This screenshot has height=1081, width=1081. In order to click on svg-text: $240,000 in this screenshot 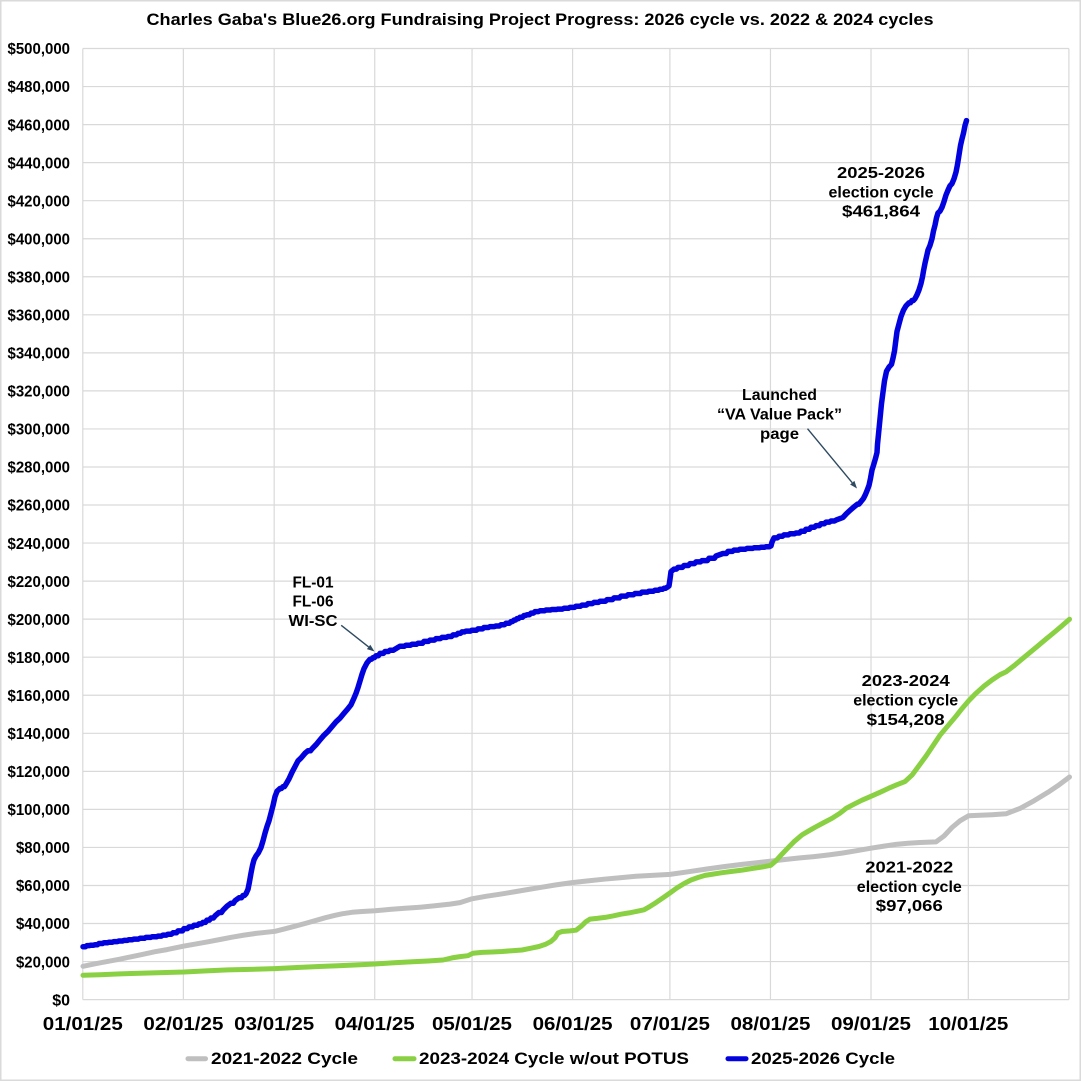, I will do `click(39, 544)`.